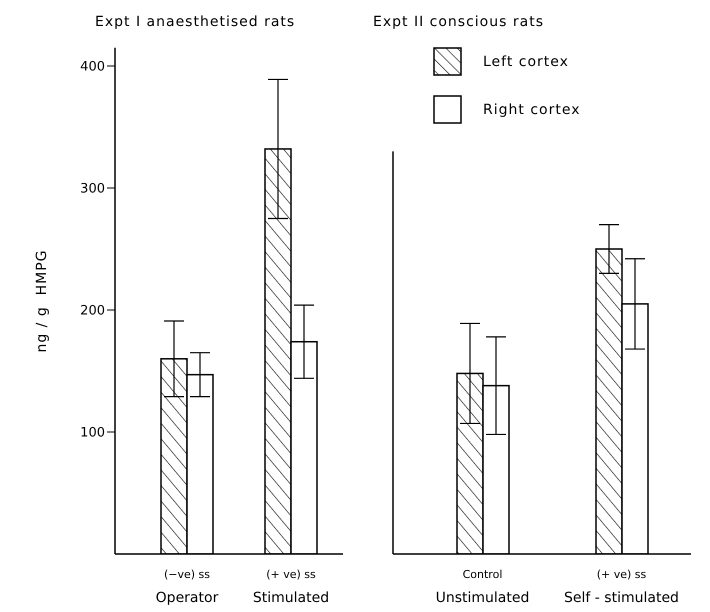 The width and height of the screenshot is (710, 612). Describe the element at coordinates (92, 433) in the screenshot. I see `y-tick-label: 100` at that location.